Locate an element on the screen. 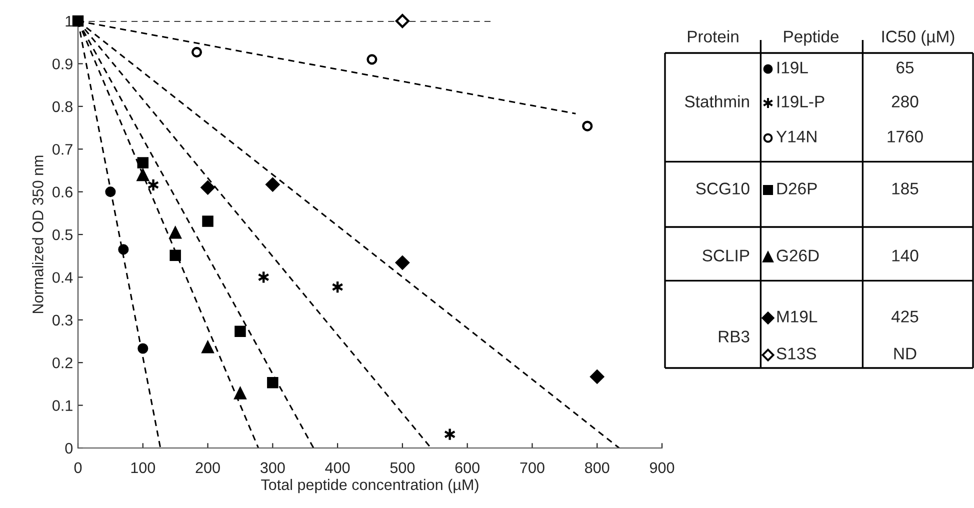  x-tick-label: 0 is located at coordinates (78, 468).